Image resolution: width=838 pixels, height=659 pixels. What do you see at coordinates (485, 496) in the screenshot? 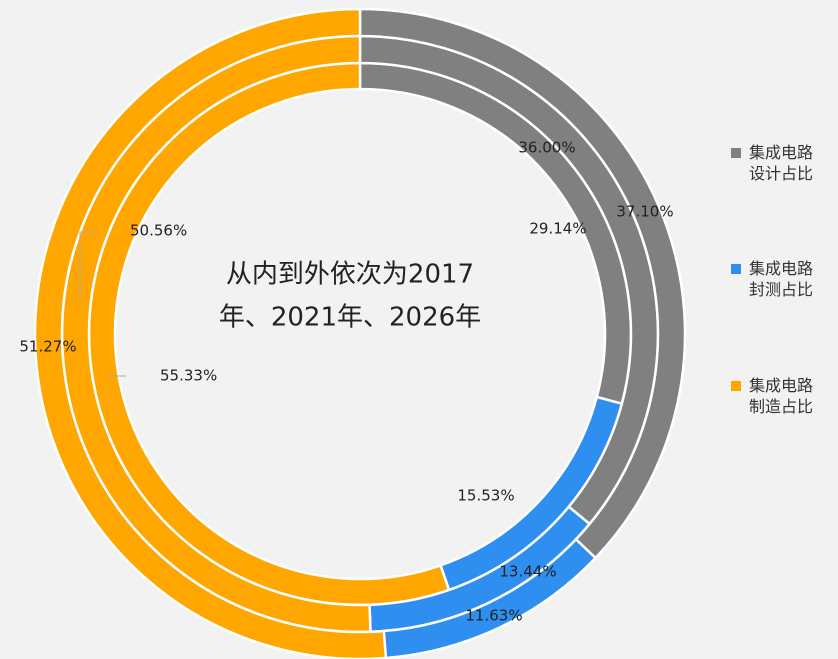
I see `data-label: 15.53%` at bounding box center [485, 496].